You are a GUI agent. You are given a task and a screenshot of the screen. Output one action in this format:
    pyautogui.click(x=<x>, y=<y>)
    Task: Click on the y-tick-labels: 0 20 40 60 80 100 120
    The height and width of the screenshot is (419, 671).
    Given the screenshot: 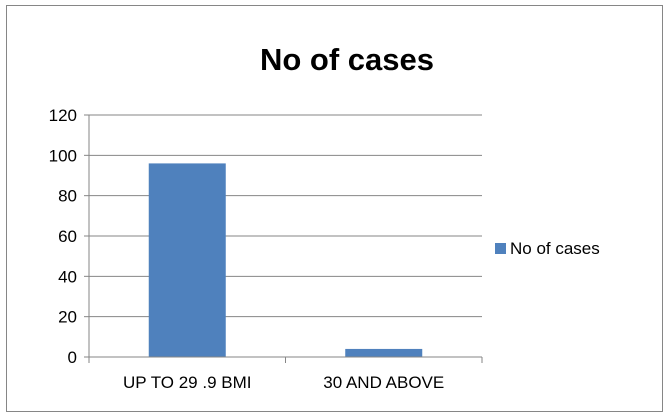 What is the action you would take?
    pyautogui.click(x=63, y=236)
    